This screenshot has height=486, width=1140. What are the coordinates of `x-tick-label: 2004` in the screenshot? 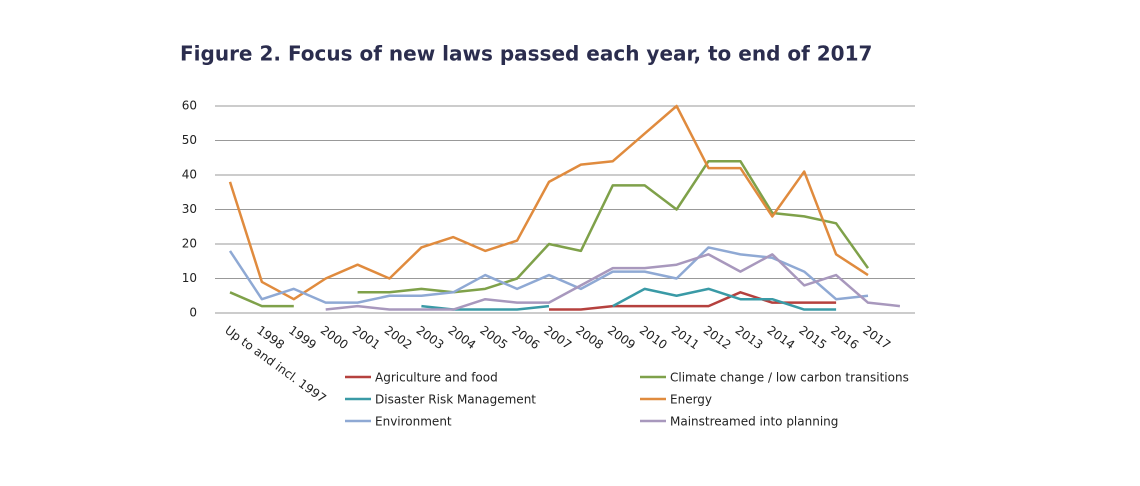 It's located at (461, 337).